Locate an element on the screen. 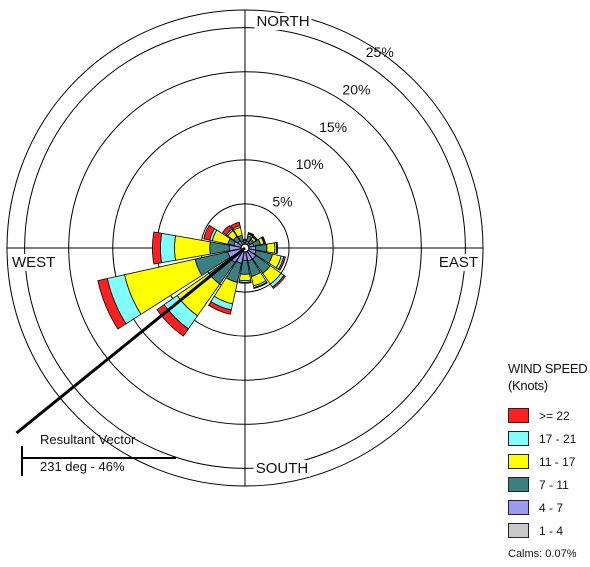  north-label: NORTH is located at coordinates (282, 21).